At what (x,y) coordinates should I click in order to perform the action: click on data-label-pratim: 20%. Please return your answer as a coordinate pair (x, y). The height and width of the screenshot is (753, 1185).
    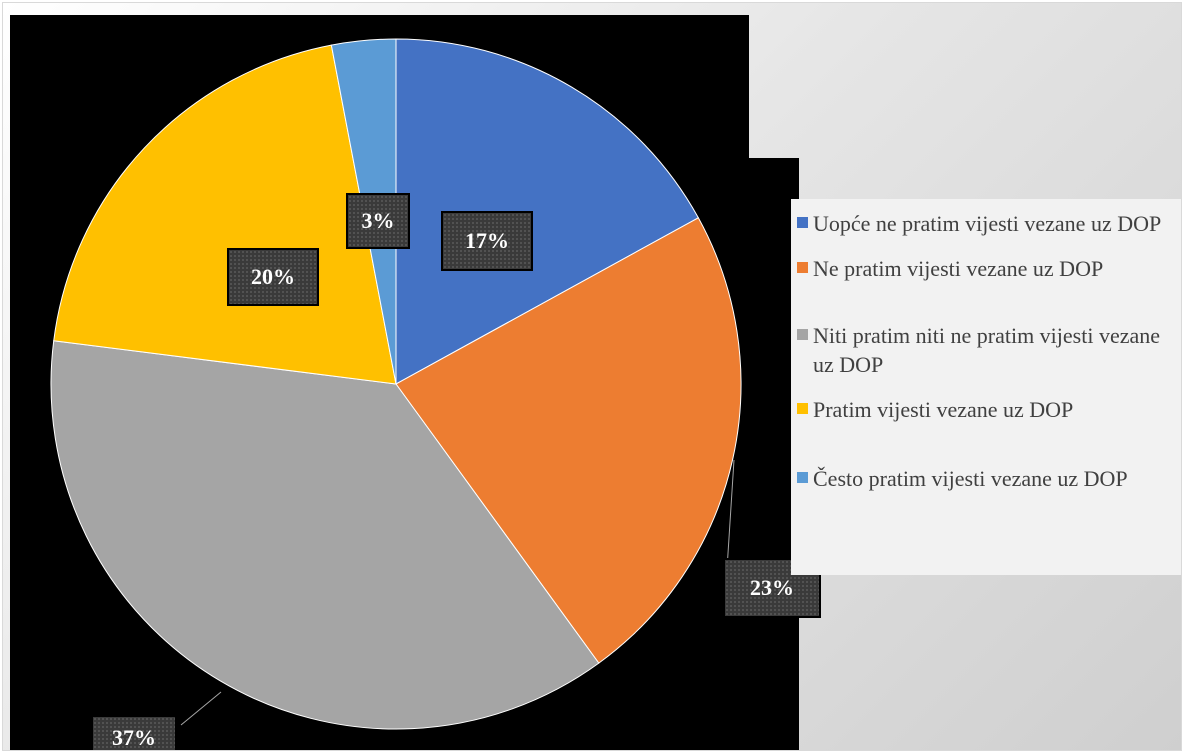
    Looking at the image, I should click on (273, 277).